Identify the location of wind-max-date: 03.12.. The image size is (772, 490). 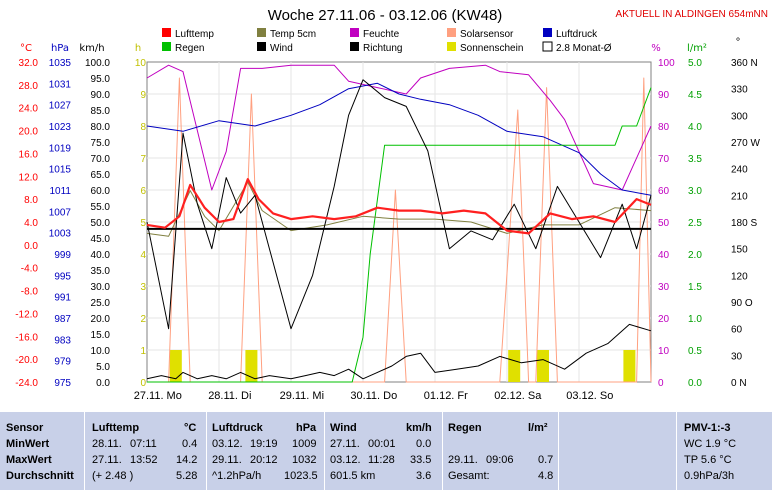
(345, 460).